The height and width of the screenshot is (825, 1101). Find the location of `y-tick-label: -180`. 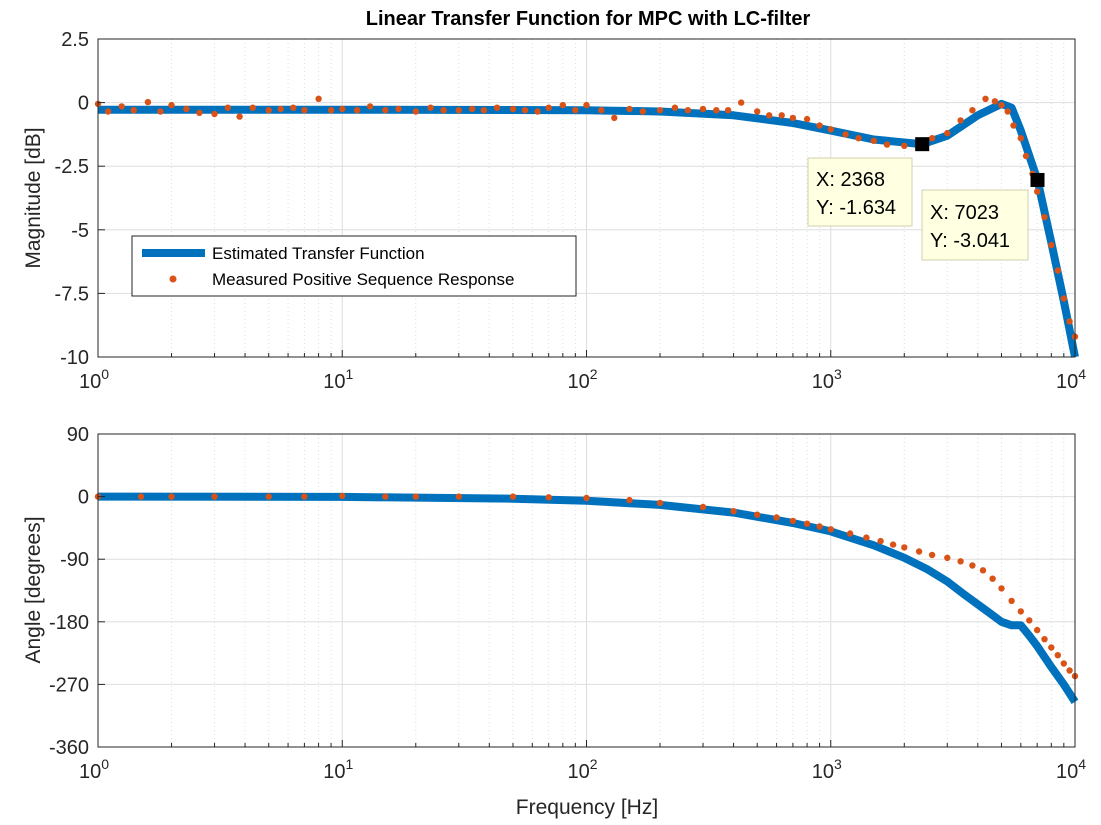

y-tick-label: -180 is located at coordinates (69, 623).